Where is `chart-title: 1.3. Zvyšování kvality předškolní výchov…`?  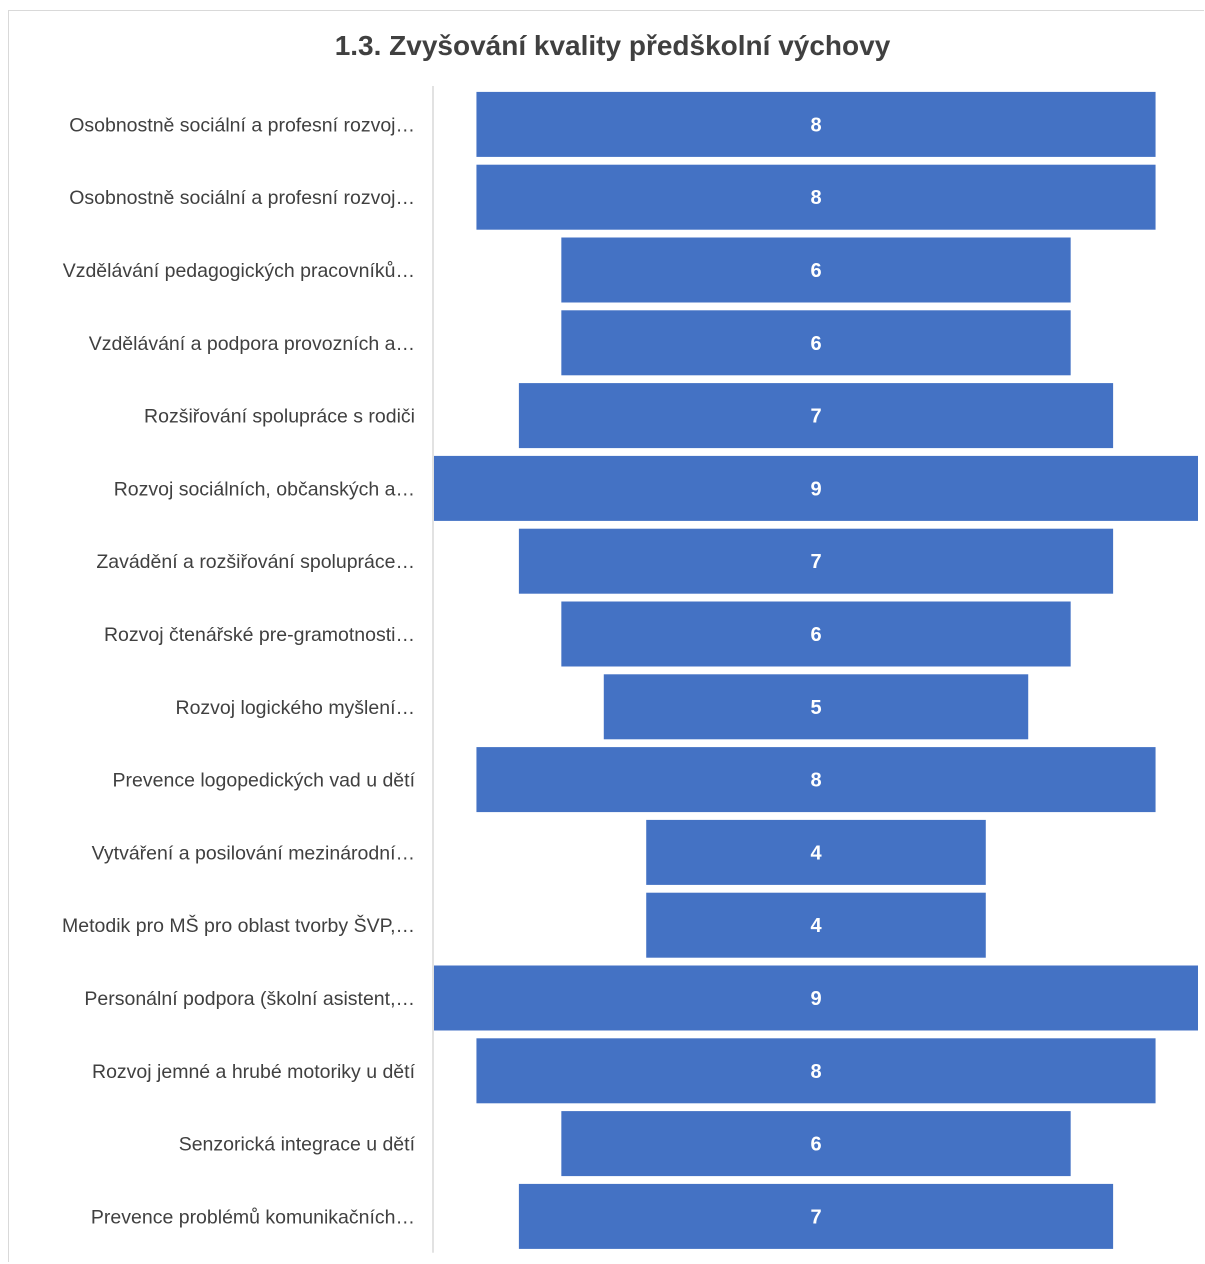 chart-title: 1.3. Zvyšování kvality předškolní výchov… is located at coordinates (612, 45).